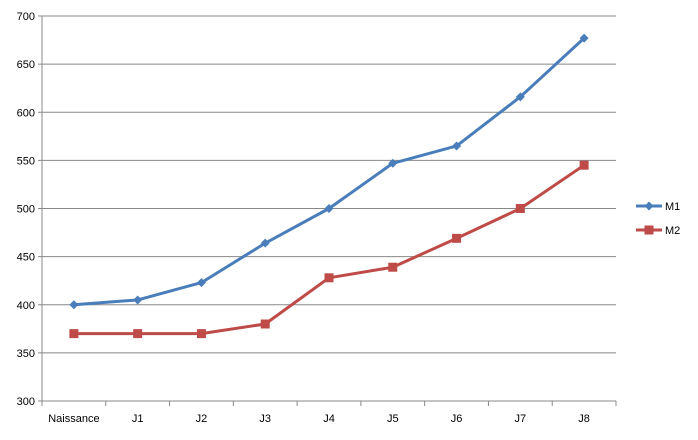 This screenshot has height=440, width=698. What do you see at coordinates (73, 419) in the screenshot?
I see `x-tick-label: Naissance` at bounding box center [73, 419].